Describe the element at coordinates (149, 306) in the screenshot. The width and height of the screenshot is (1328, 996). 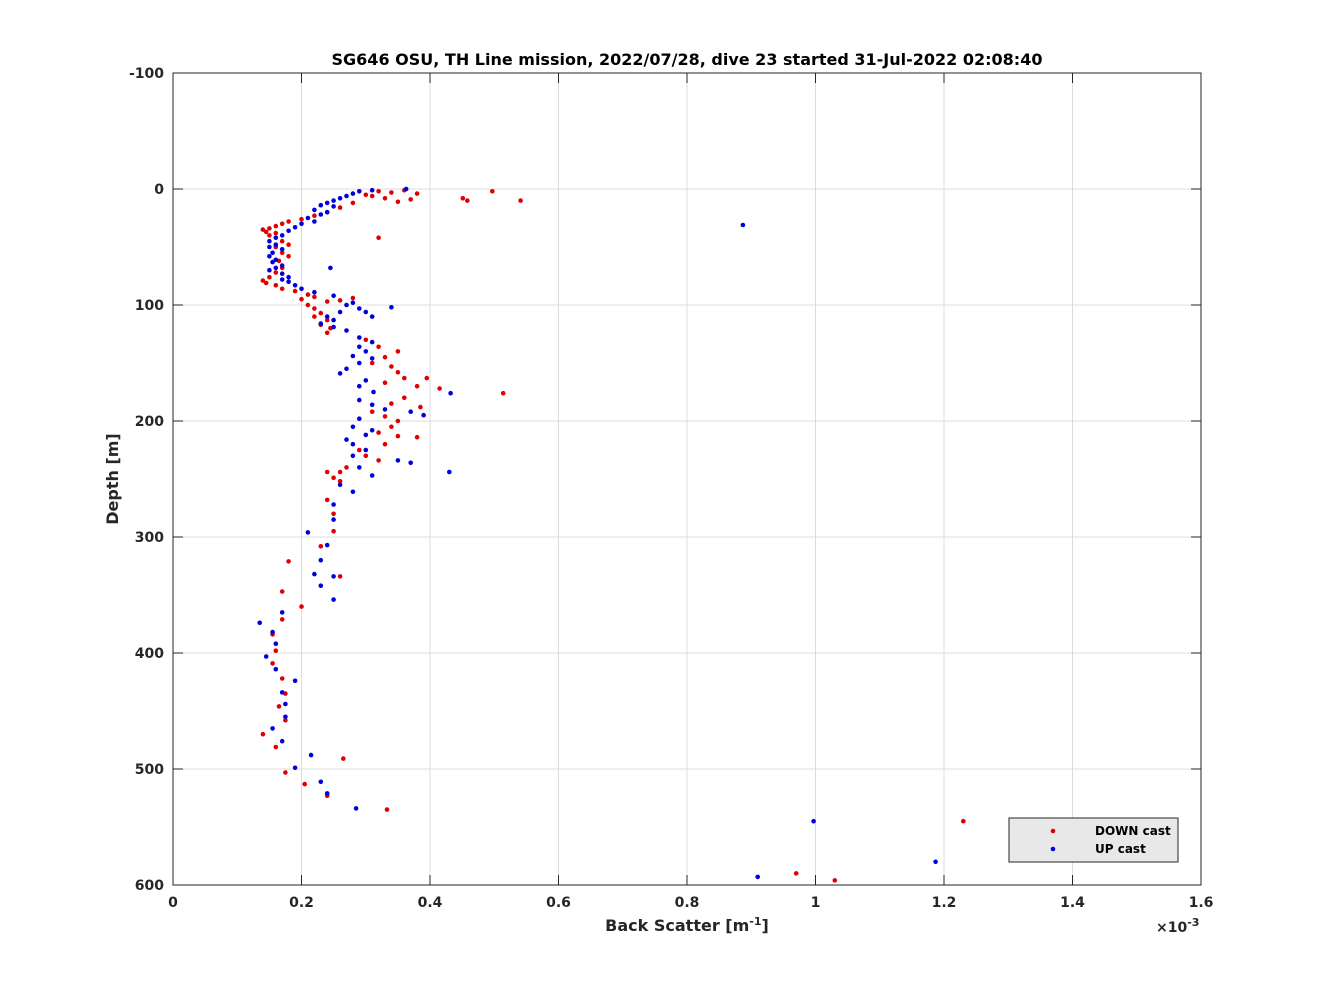
I see `y-tick-label: 100` at that location.